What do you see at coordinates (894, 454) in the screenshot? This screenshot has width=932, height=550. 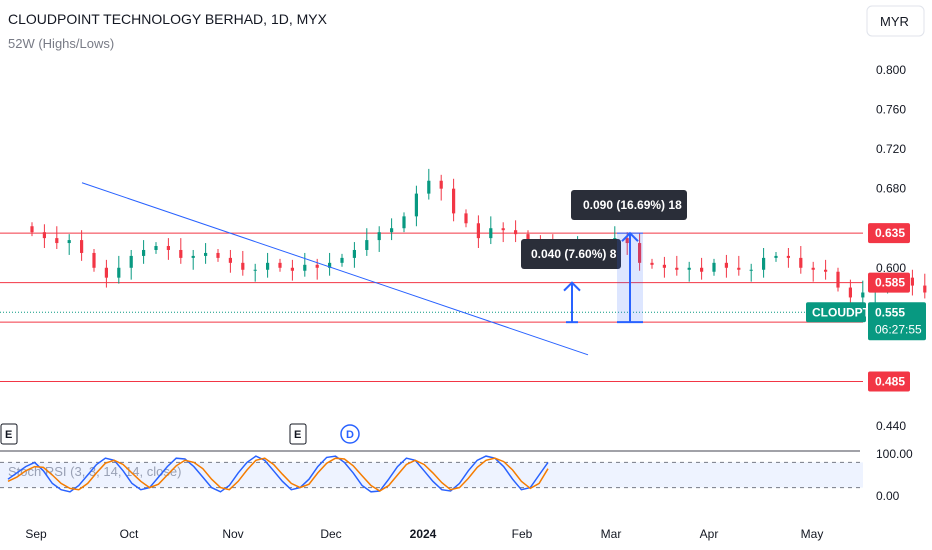 I see `osc-y-tick-label: 100.00` at bounding box center [894, 454].